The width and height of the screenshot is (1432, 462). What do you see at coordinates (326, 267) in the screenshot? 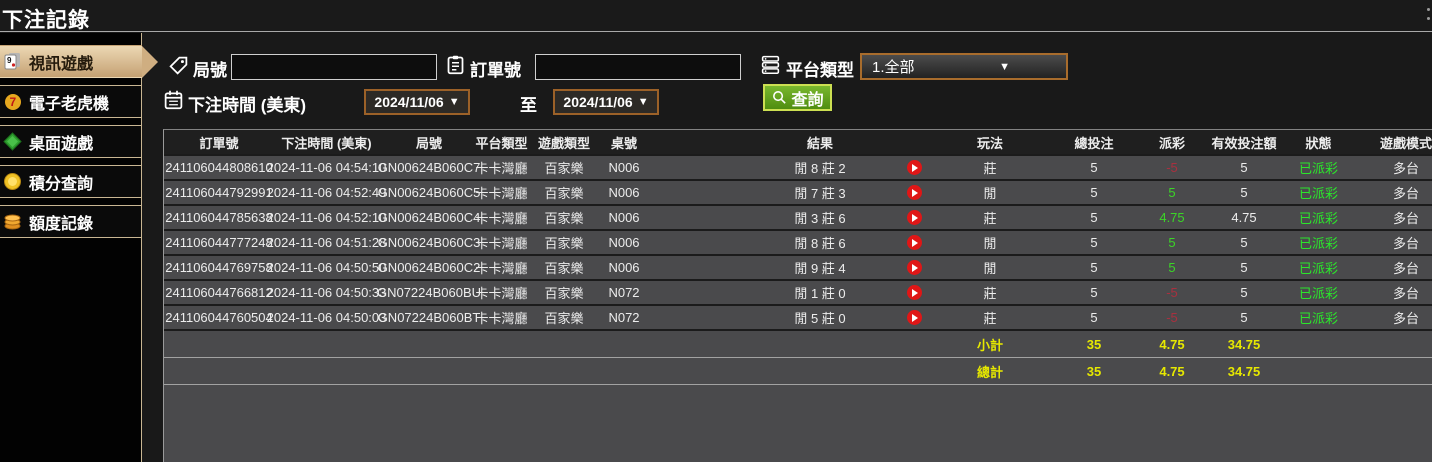
I see `cell-time: 2024-11-06 04:50:50` at bounding box center [326, 267].